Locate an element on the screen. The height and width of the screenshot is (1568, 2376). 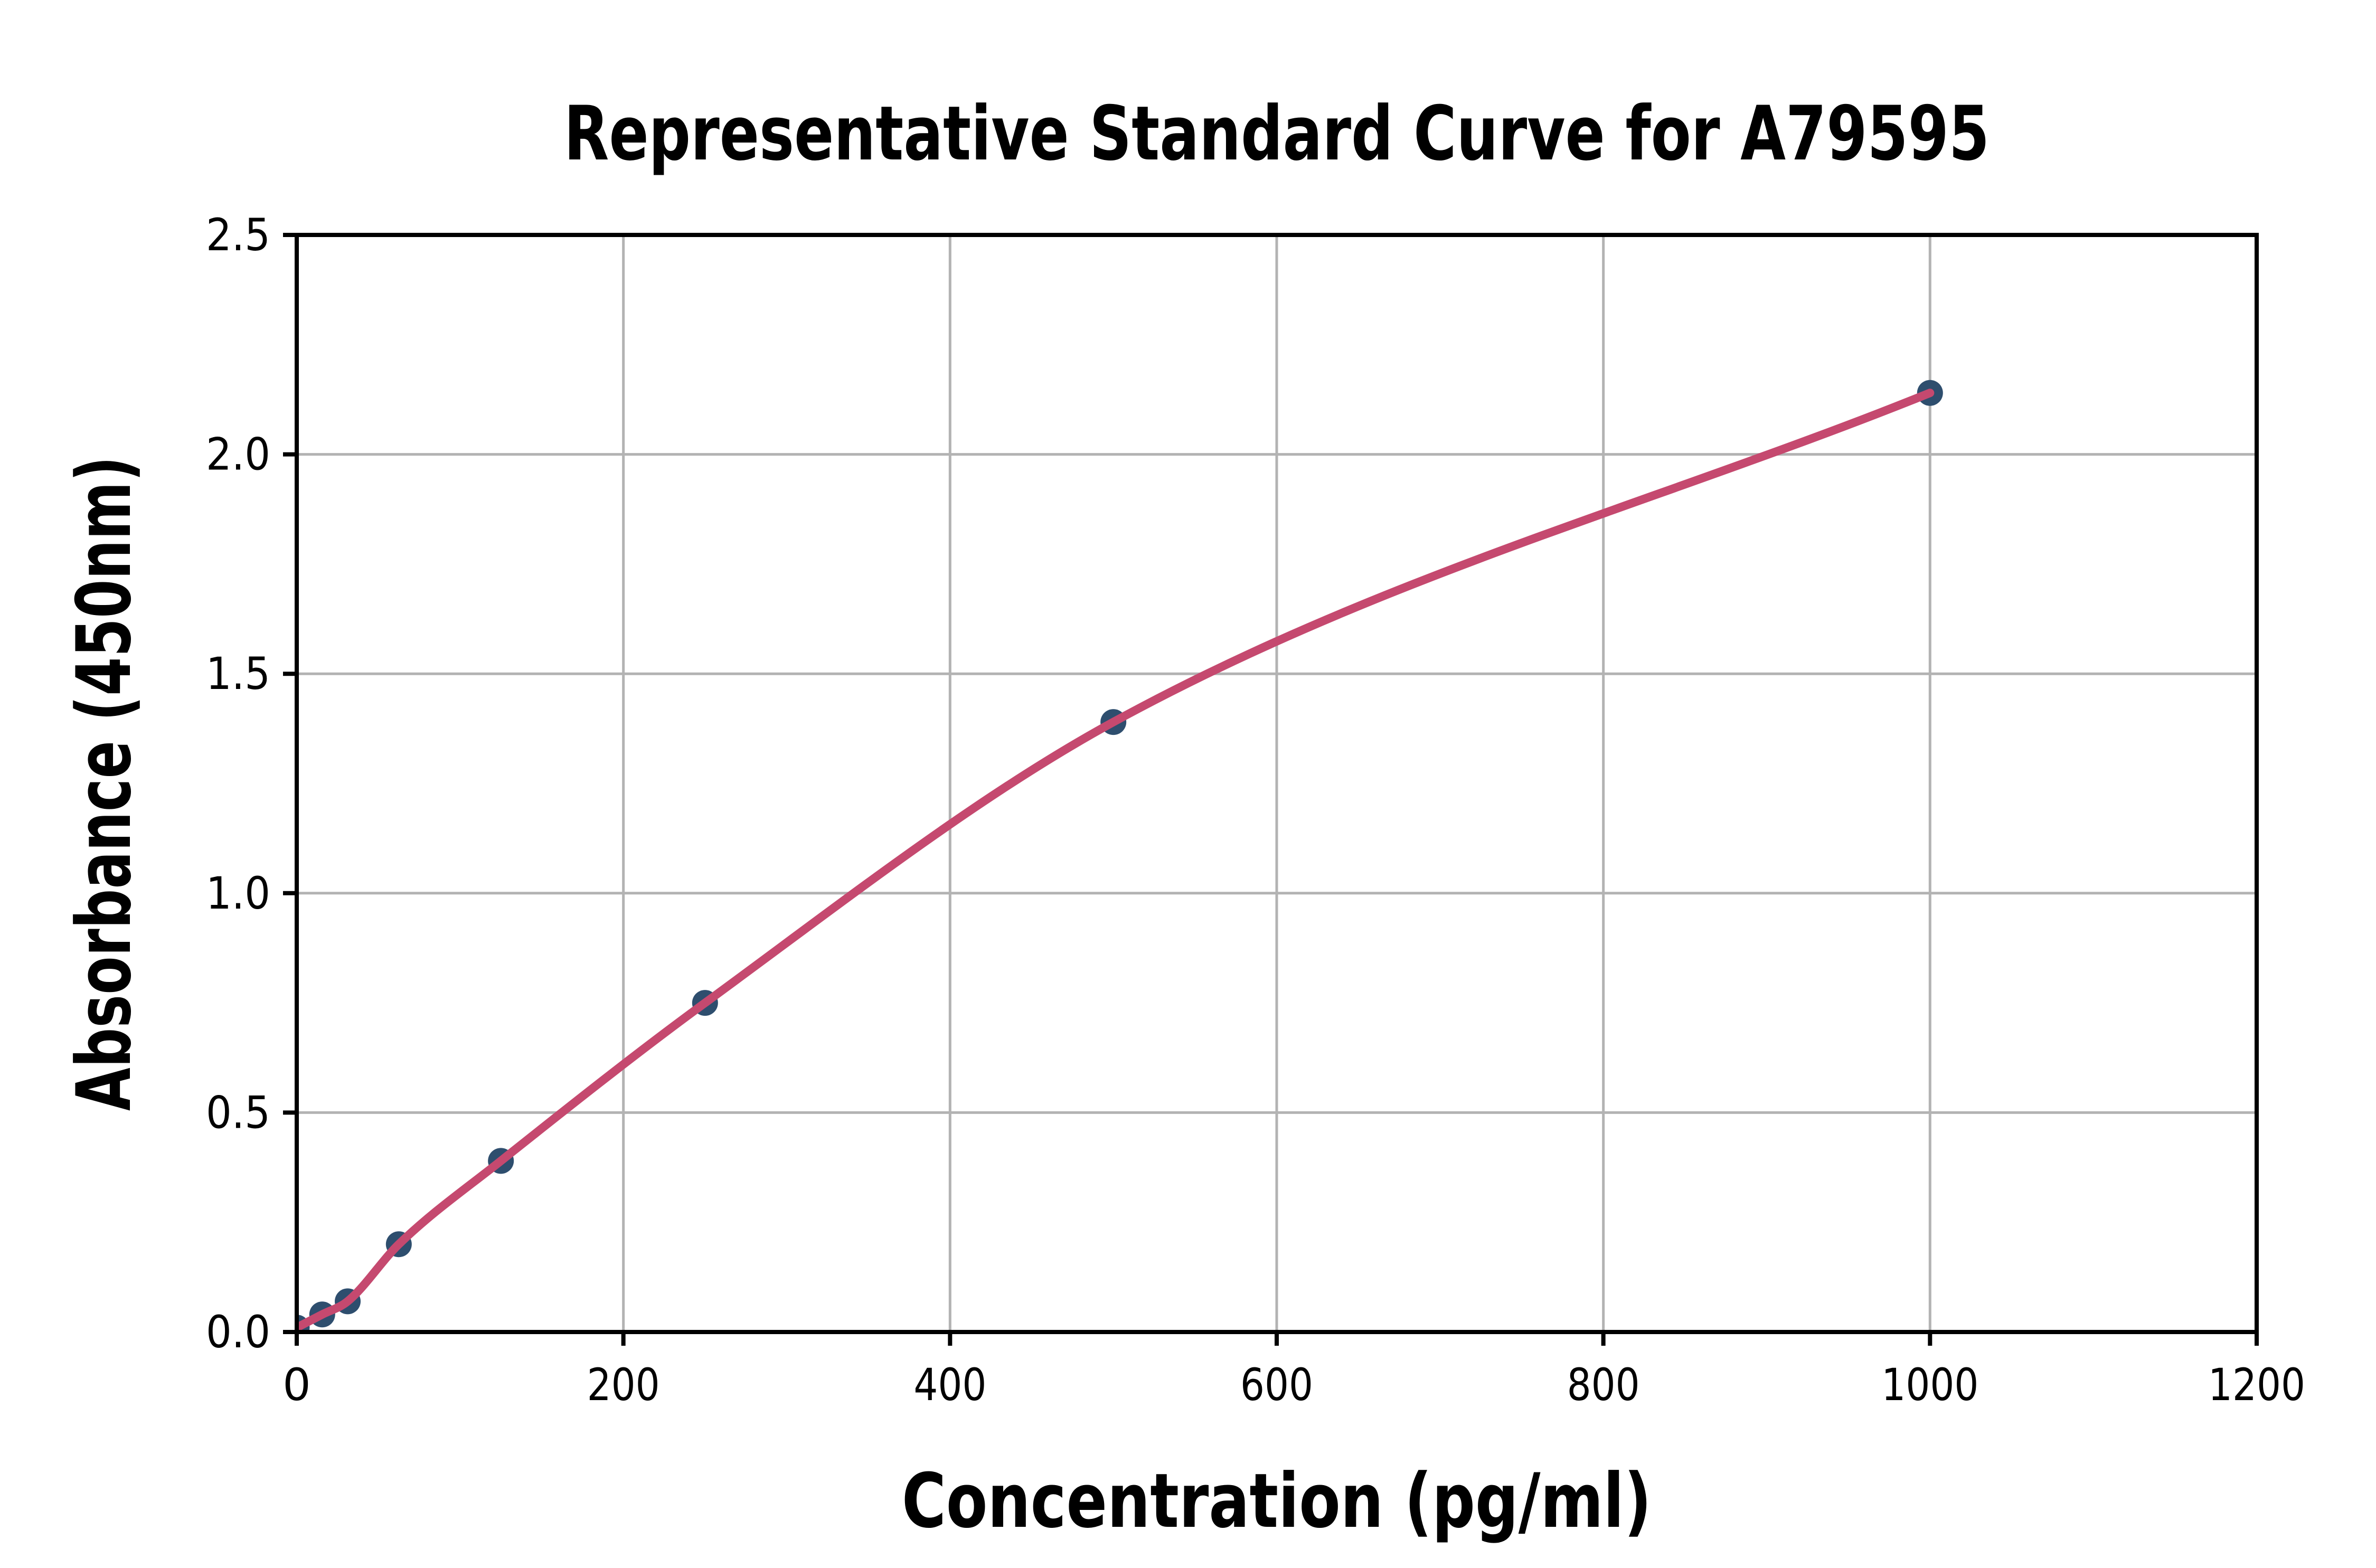
y-tick-label: 1.0 is located at coordinates (238, 893).